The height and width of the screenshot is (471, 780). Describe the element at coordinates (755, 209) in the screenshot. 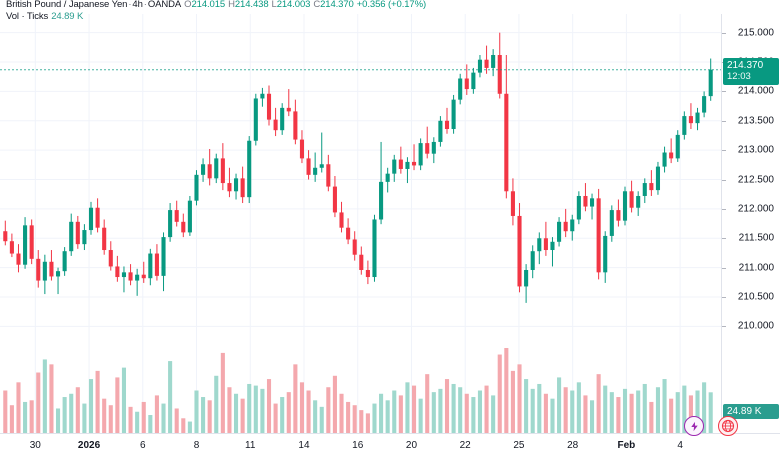

I see `price-tick: 212.000` at that location.